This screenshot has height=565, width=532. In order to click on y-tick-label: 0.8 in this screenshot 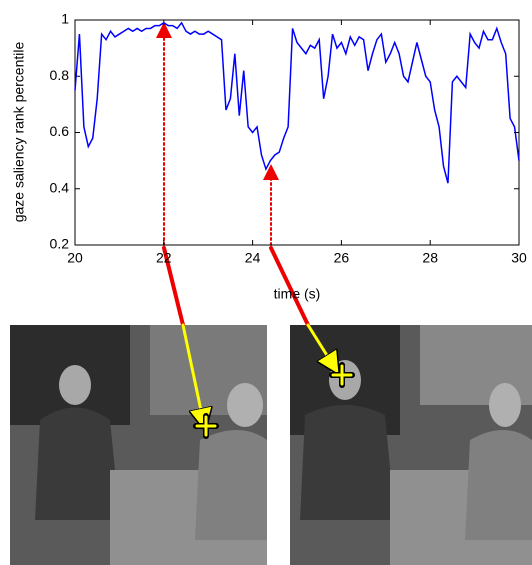, I will do `click(60, 75)`.